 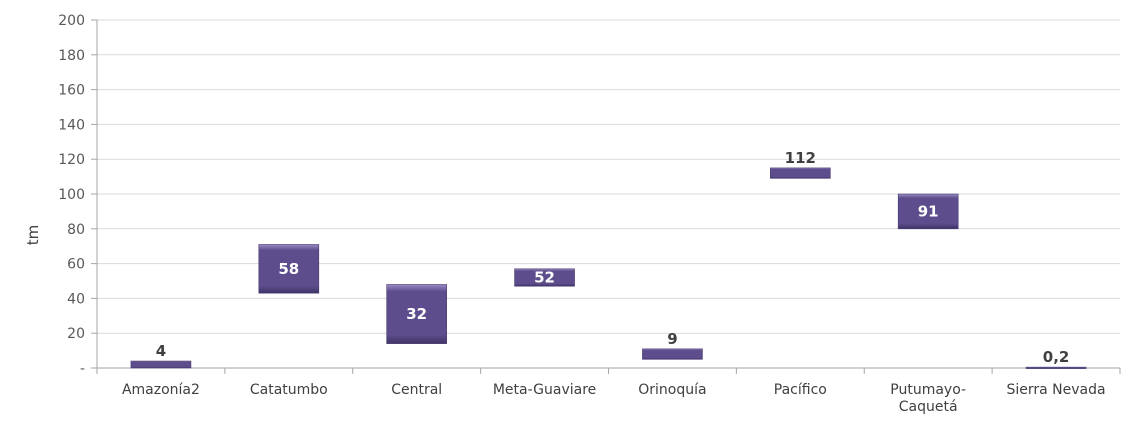 What do you see at coordinates (71, 56) in the screenshot?
I see `y-tick-label: 180` at bounding box center [71, 56].